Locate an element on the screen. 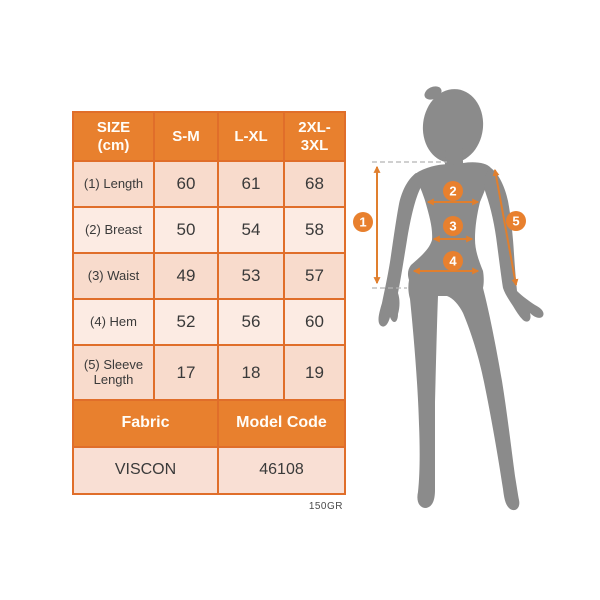 The image size is (600, 600). marker-5-circle is located at coordinates (516, 221).